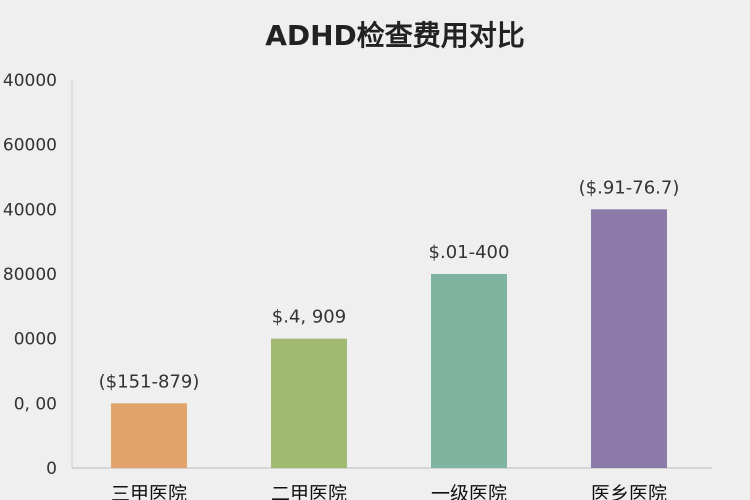  I want to click on y-tick-label: 0, so click(51, 469).